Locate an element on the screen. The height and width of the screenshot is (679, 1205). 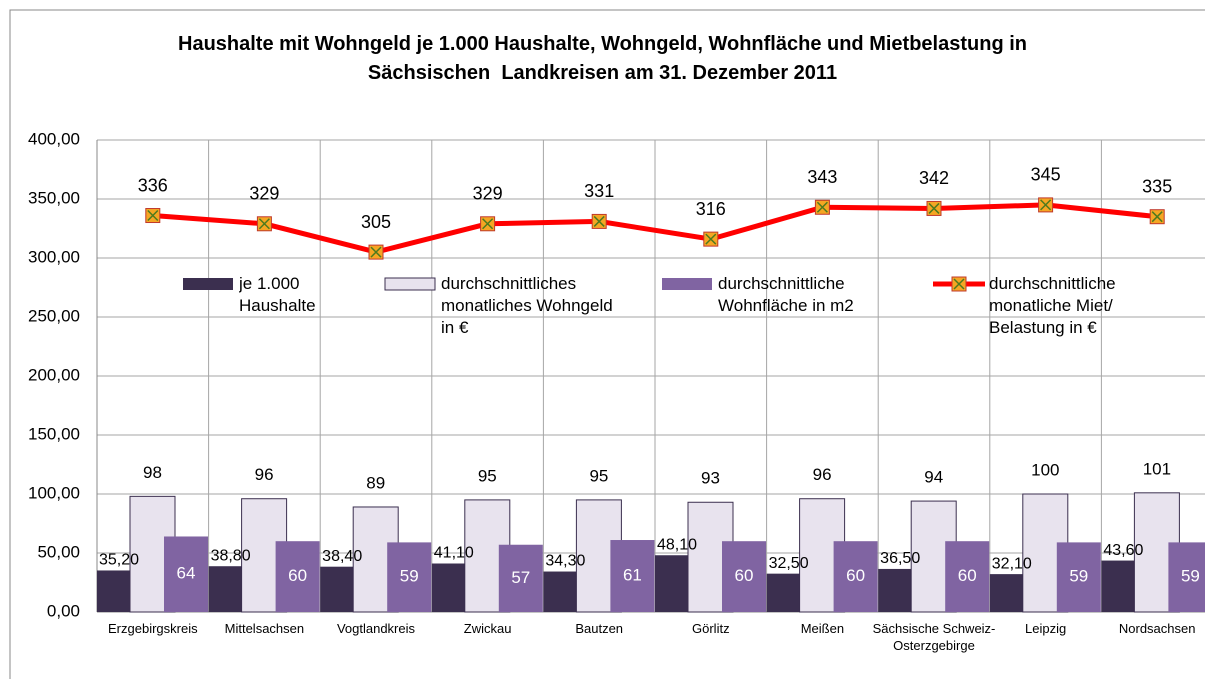
x-tick-label-box: Sächsische Schweiz-Osterzgebirge is located at coordinates (934, 637).